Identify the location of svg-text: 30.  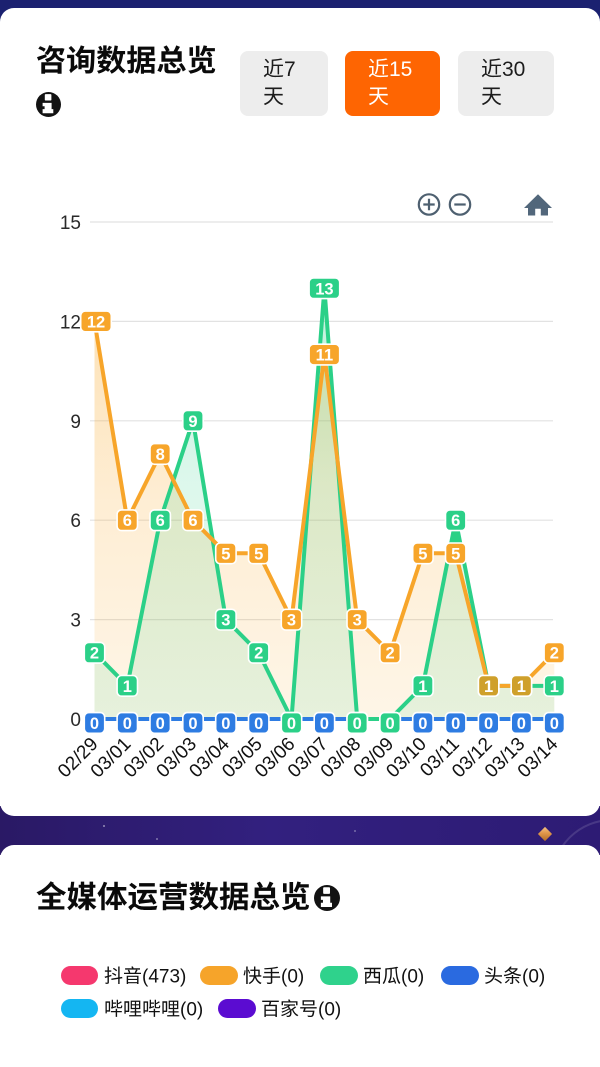
(513, 69).